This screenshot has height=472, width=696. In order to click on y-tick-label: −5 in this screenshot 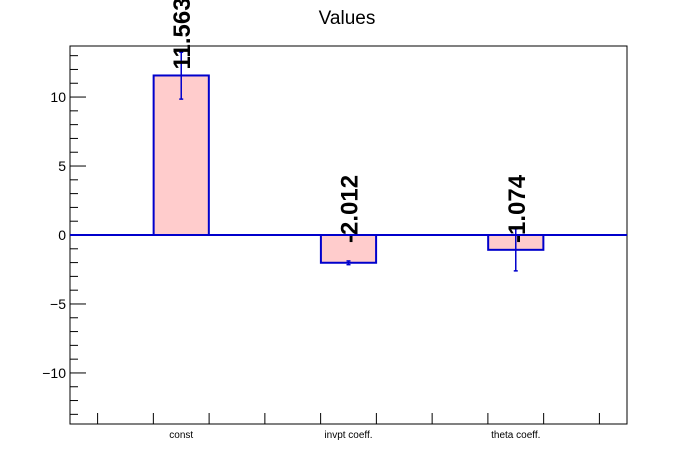, I will do `click(58, 304)`.